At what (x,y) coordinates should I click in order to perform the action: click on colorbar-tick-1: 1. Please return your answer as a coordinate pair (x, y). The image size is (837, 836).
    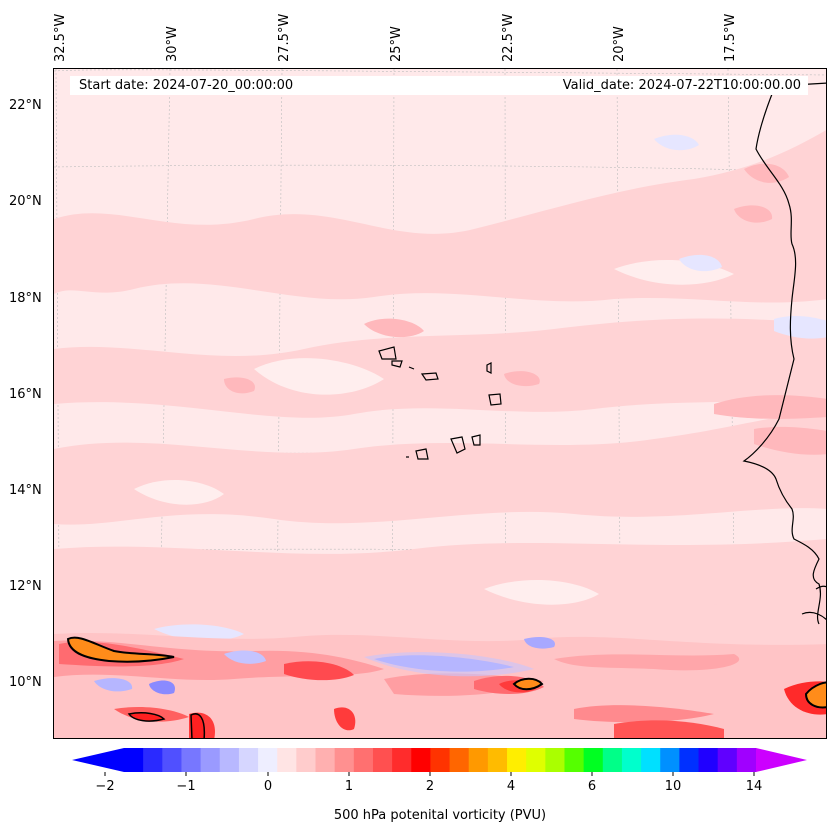
    Looking at the image, I should click on (349, 783).